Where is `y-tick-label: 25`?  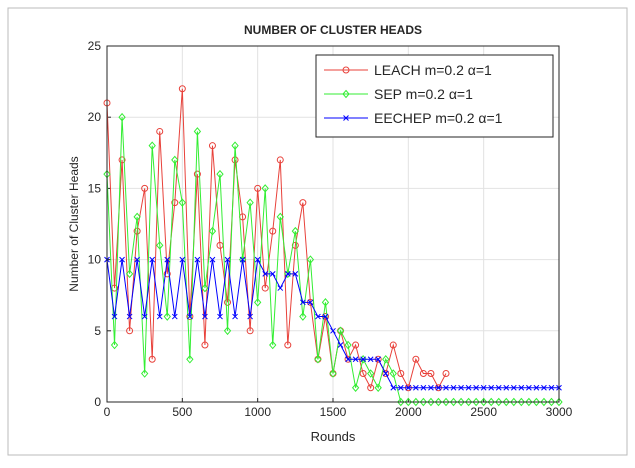 y-tick-label: 25 is located at coordinates (95, 46).